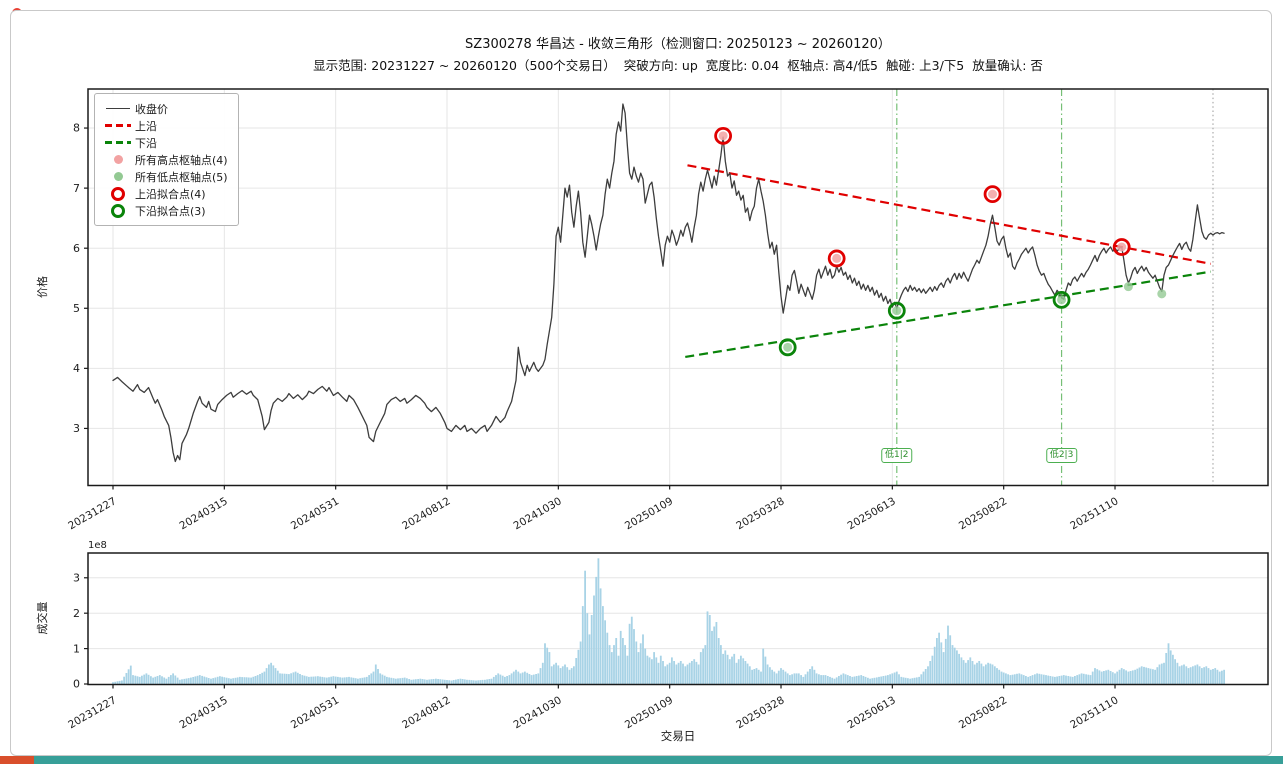 Image resolution: width=1283 pixels, height=770 pixels. Describe the element at coordinates (170, 211) in the screenshot. I see `legend-item-label: 下沿拟合点(3)` at that location.